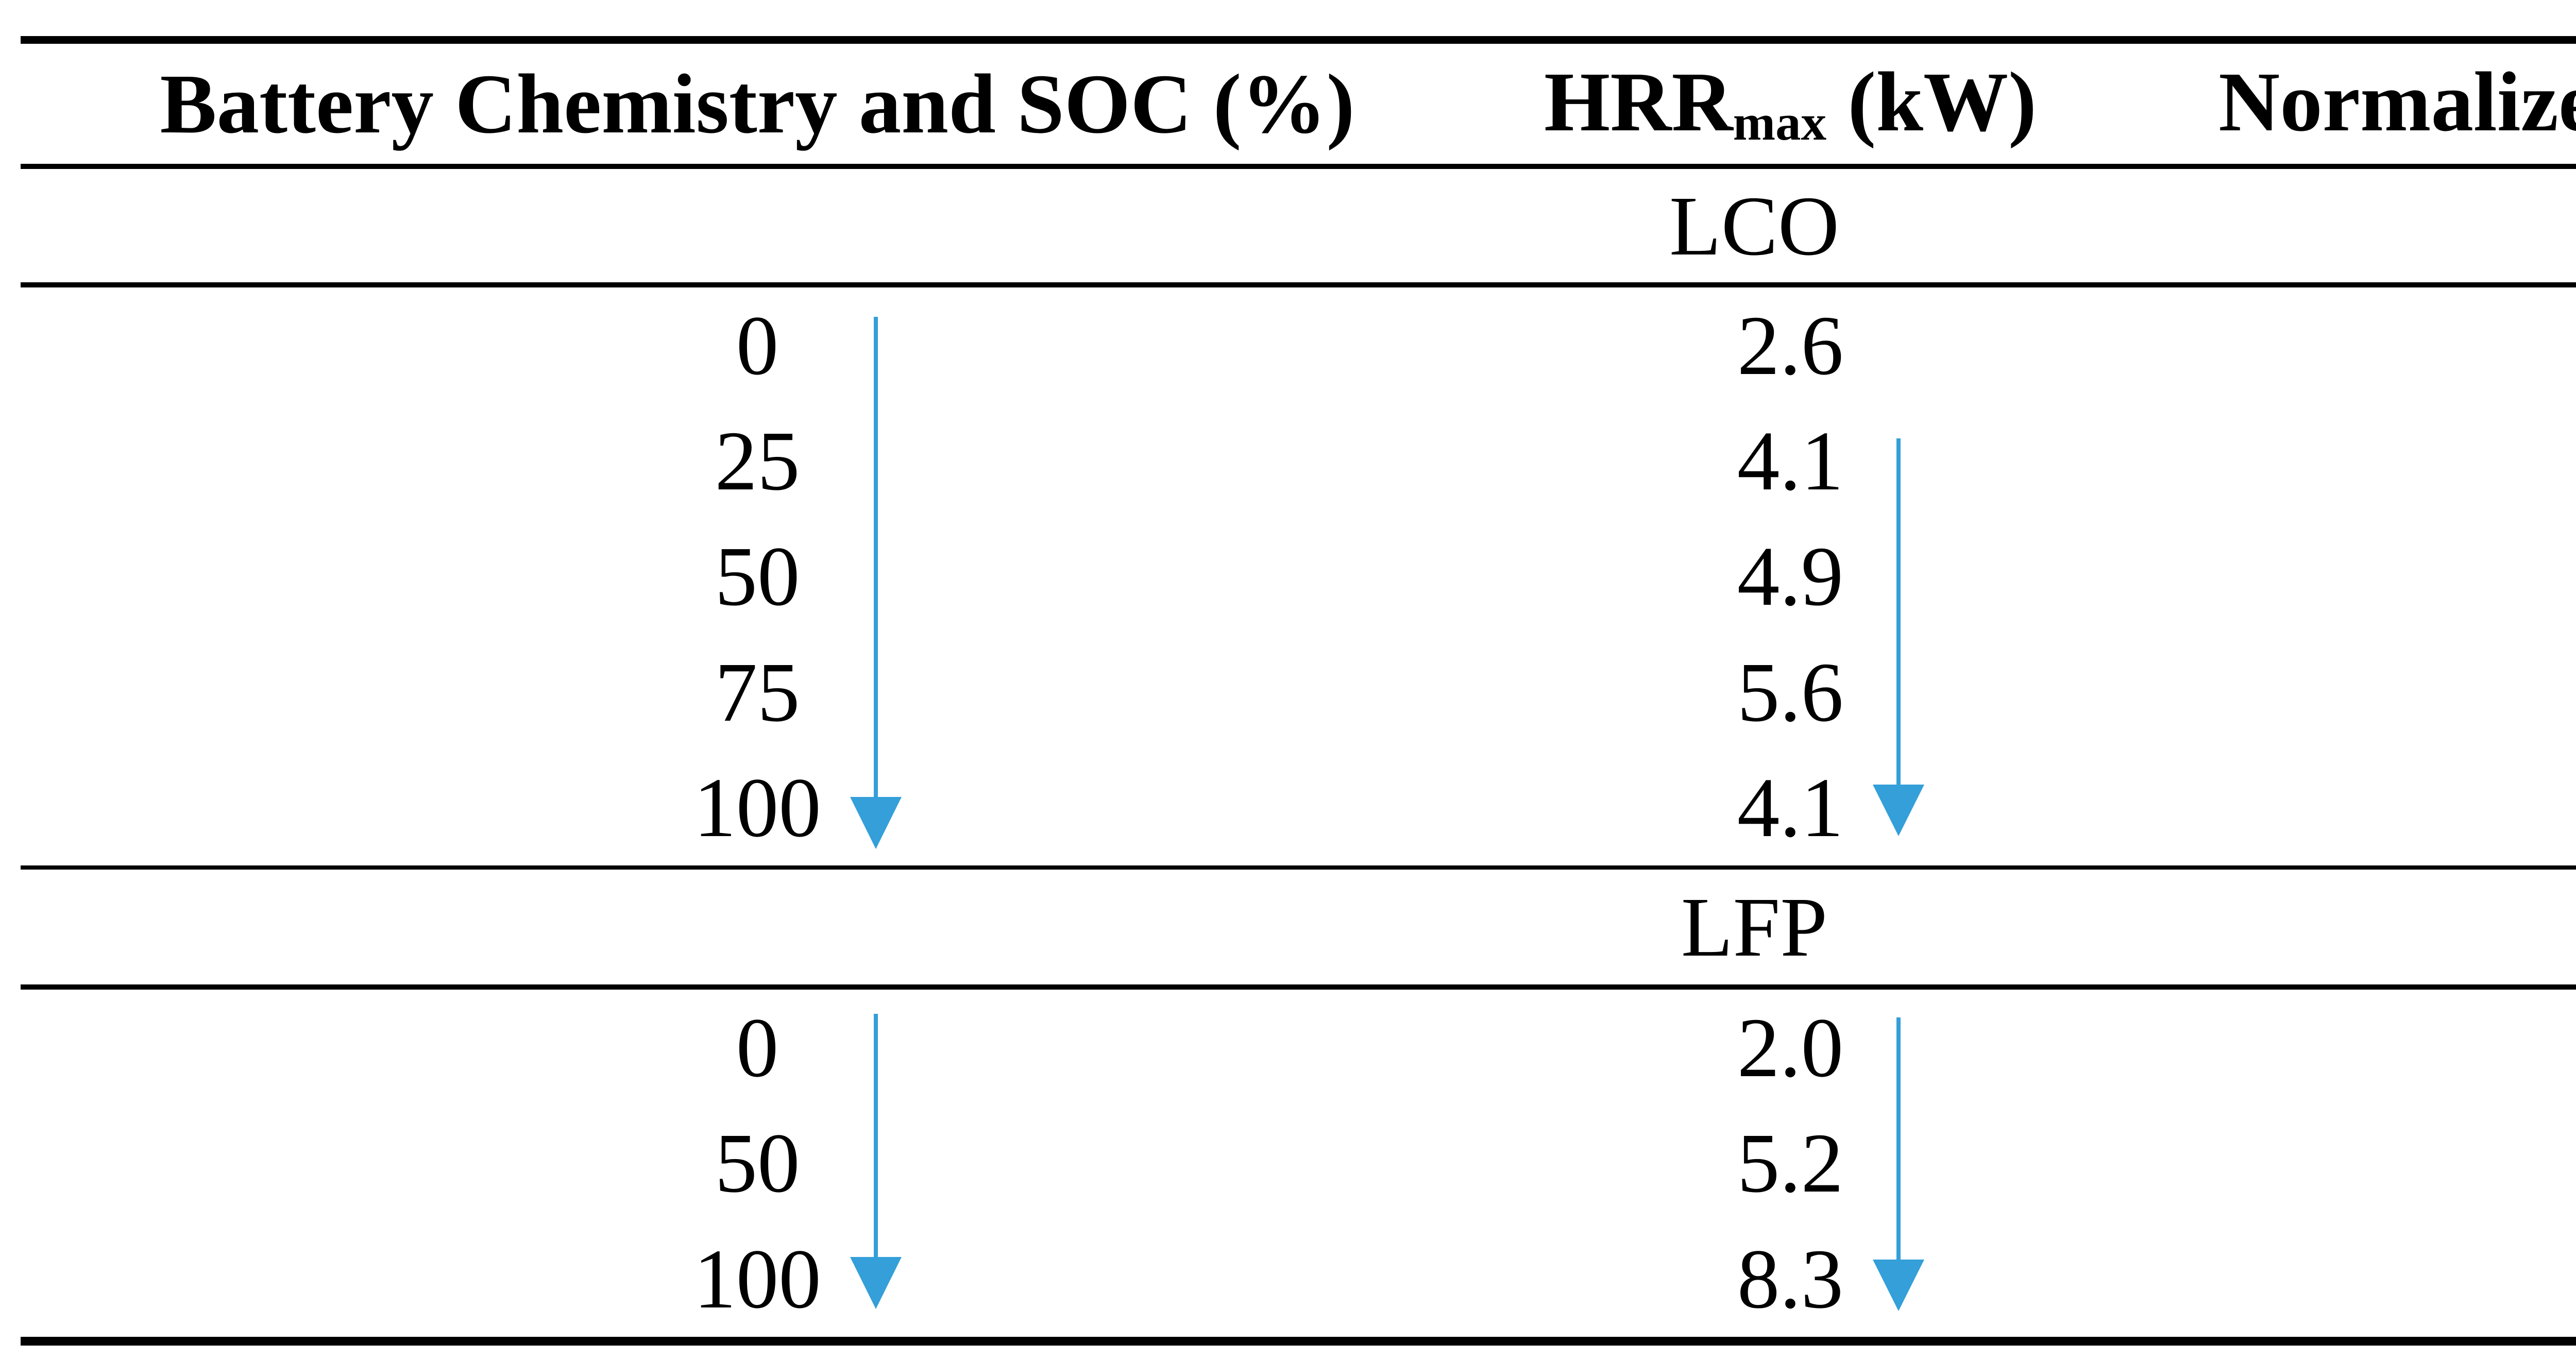  What do you see at coordinates (1299, 40) in the screenshot?
I see `table-top-rule` at bounding box center [1299, 40].